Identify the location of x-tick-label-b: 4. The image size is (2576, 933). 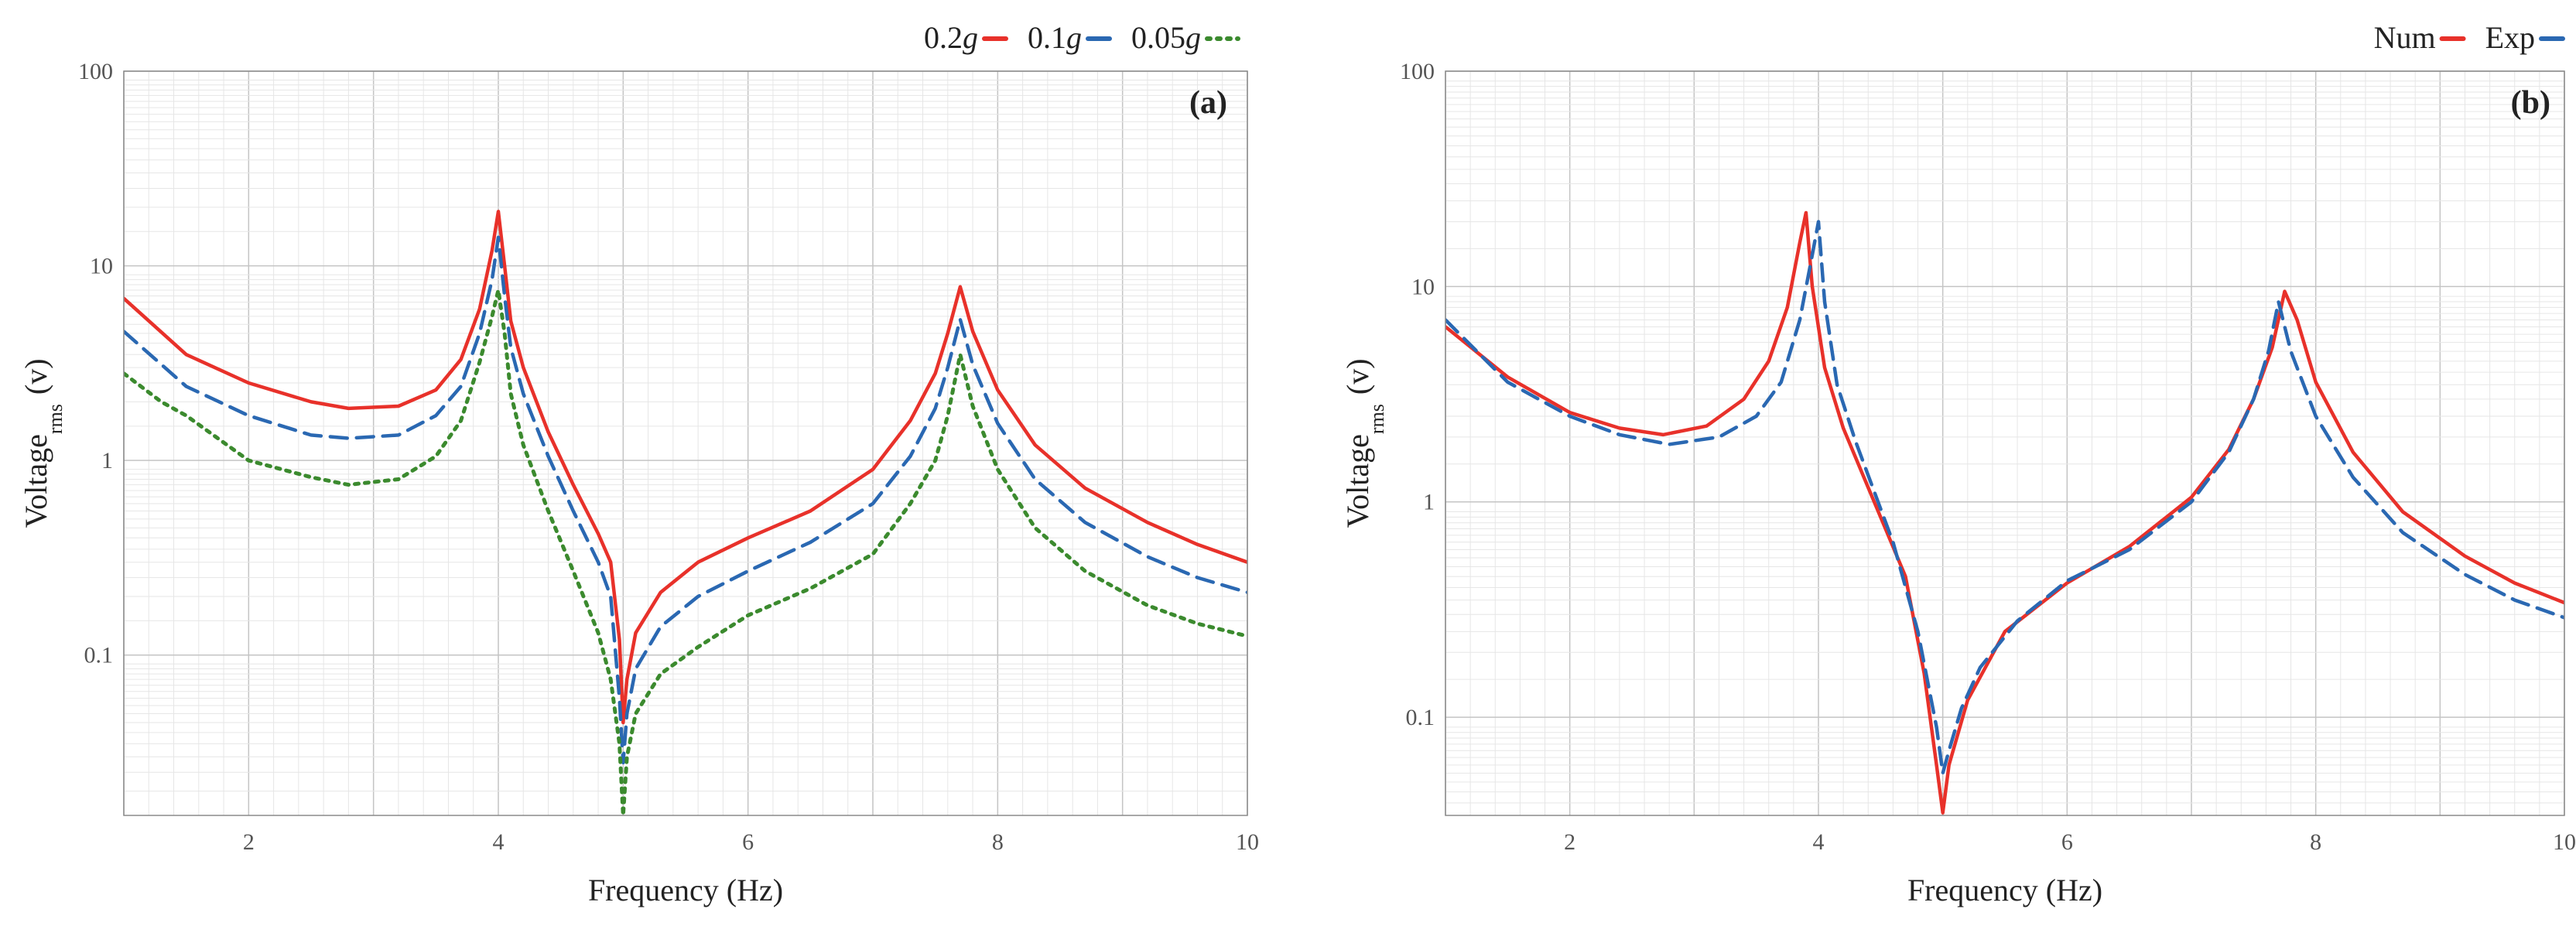
(1819, 842).